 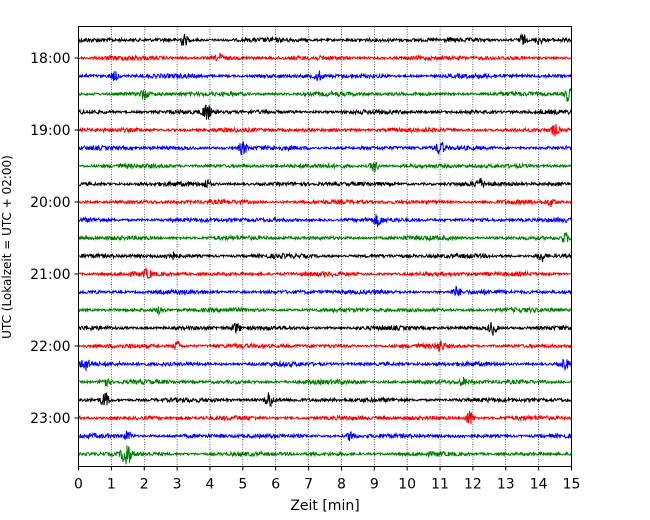 What do you see at coordinates (275, 485) in the screenshot?
I see `x-tick-label: 6` at bounding box center [275, 485].